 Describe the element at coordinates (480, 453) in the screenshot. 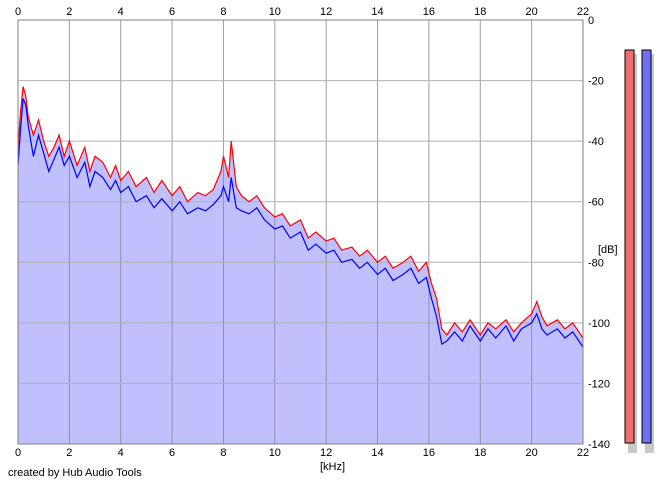

I see `x-tick-label-bottom: 18` at that location.